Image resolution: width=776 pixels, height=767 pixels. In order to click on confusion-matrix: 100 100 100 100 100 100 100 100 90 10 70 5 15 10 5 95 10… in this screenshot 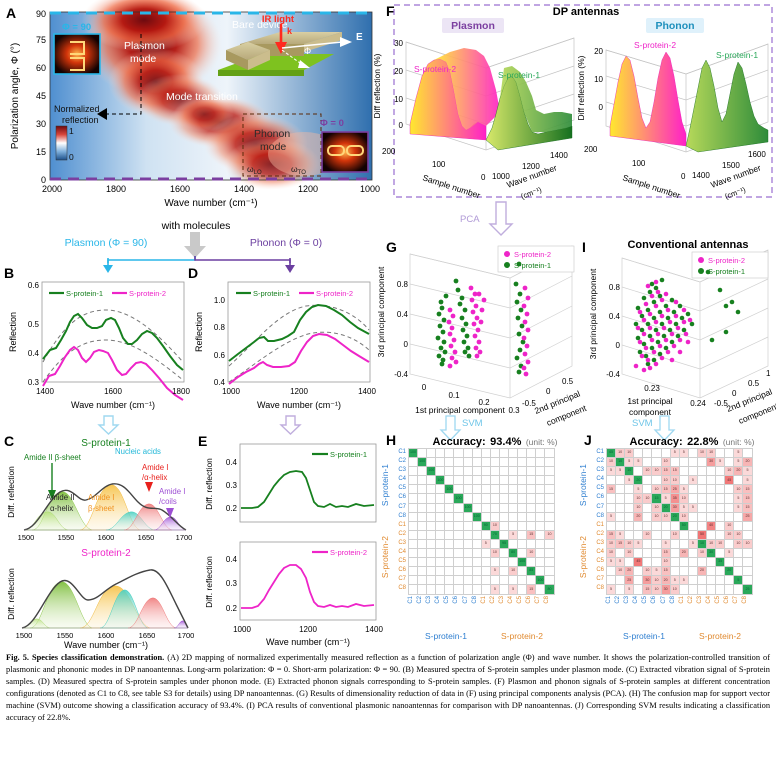, I will do `click(481, 521)`.